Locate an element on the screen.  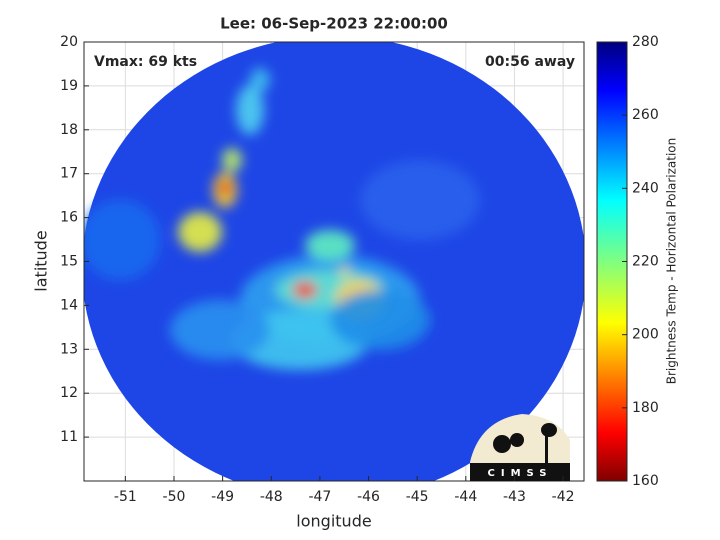
y-tick-label: 15 is located at coordinates (69, 262).